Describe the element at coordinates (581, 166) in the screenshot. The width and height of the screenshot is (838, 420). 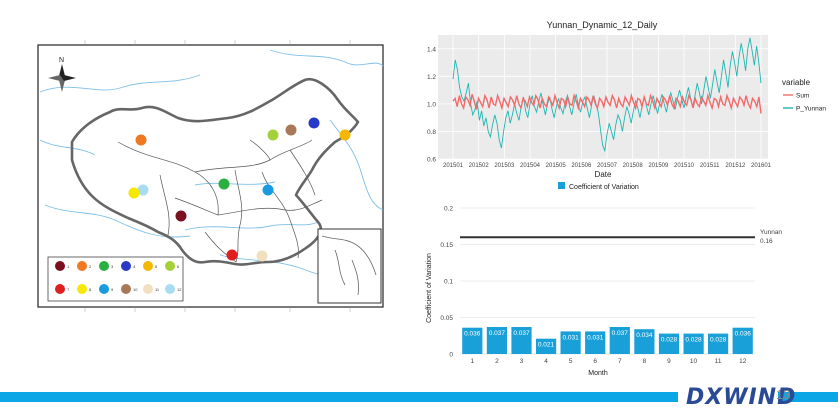
I see `line-x-tick-label: 201506` at that location.